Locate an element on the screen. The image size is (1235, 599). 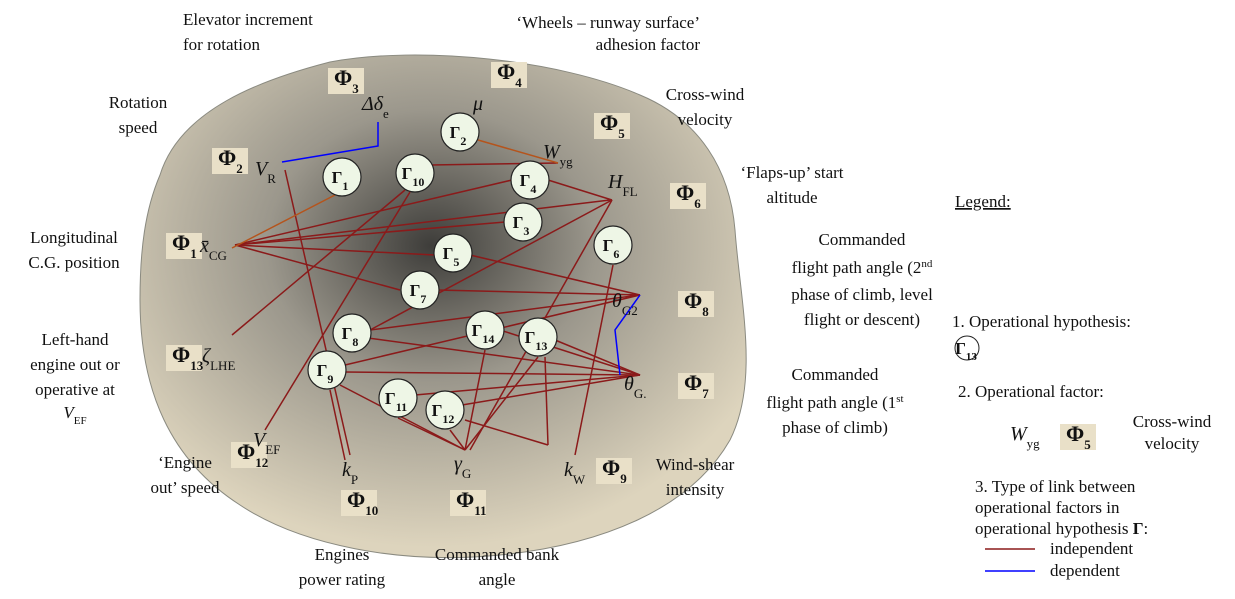
variable: kP is located at coordinates (350, 473).